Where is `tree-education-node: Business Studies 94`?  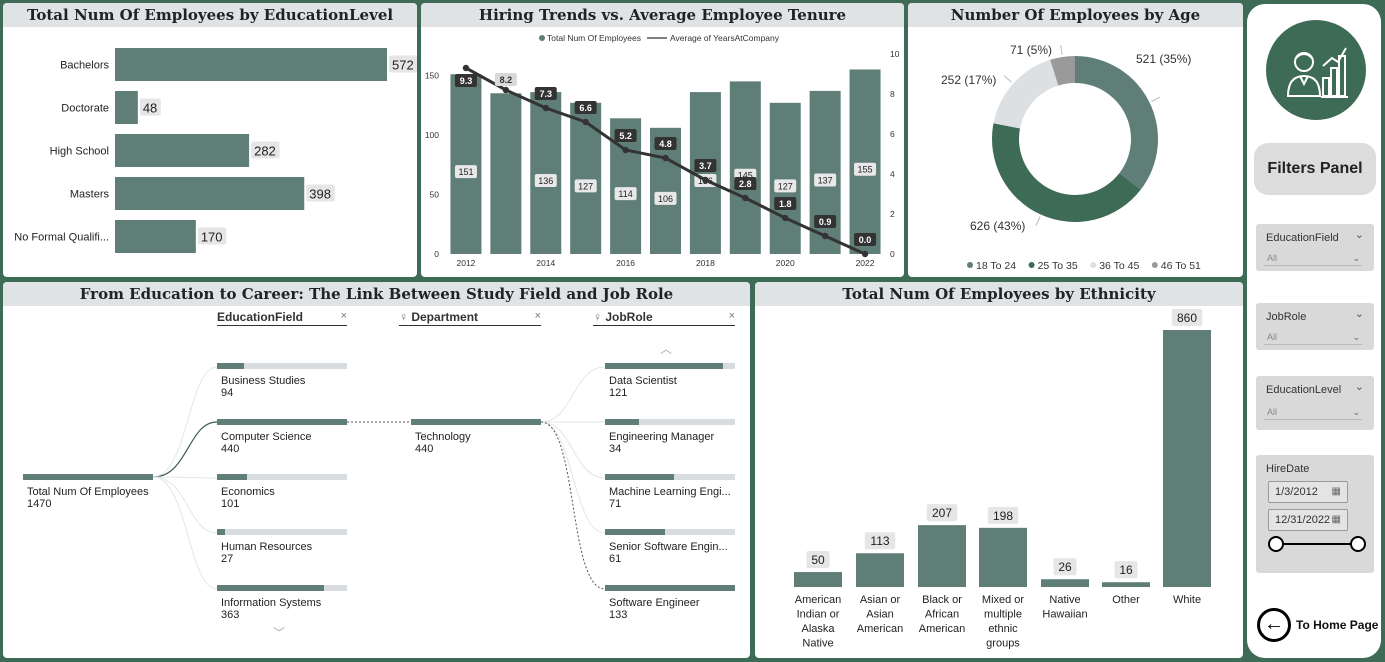
tree-education-node: Business Studies 94 is located at coordinates (282, 381).